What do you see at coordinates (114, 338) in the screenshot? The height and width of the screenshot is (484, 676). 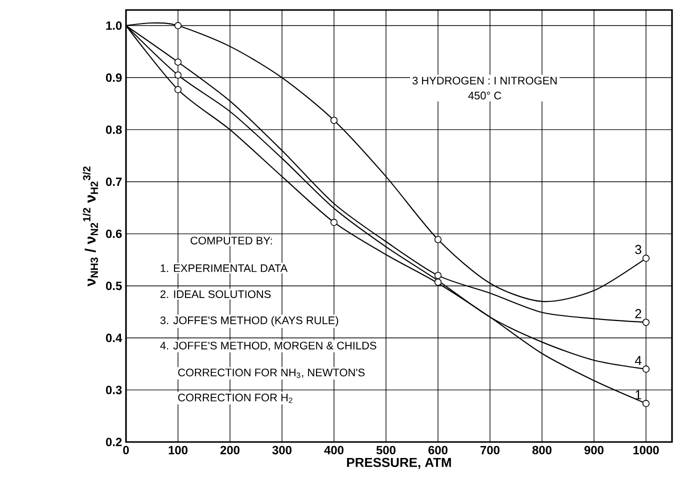 I see `y-tick-label: 0.4` at bounding box center [114, 338].